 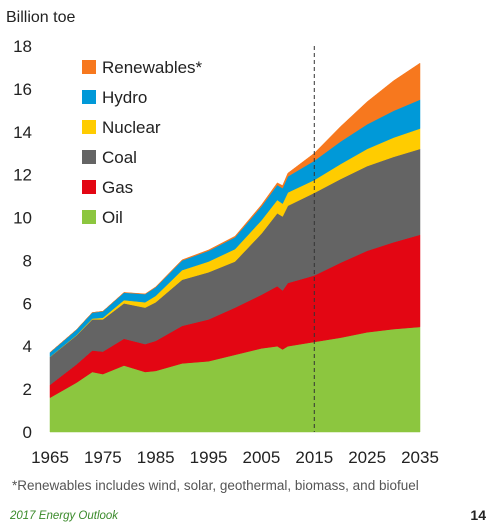 I want to click on y-tick-label: 0, so click(x=27, y=432).